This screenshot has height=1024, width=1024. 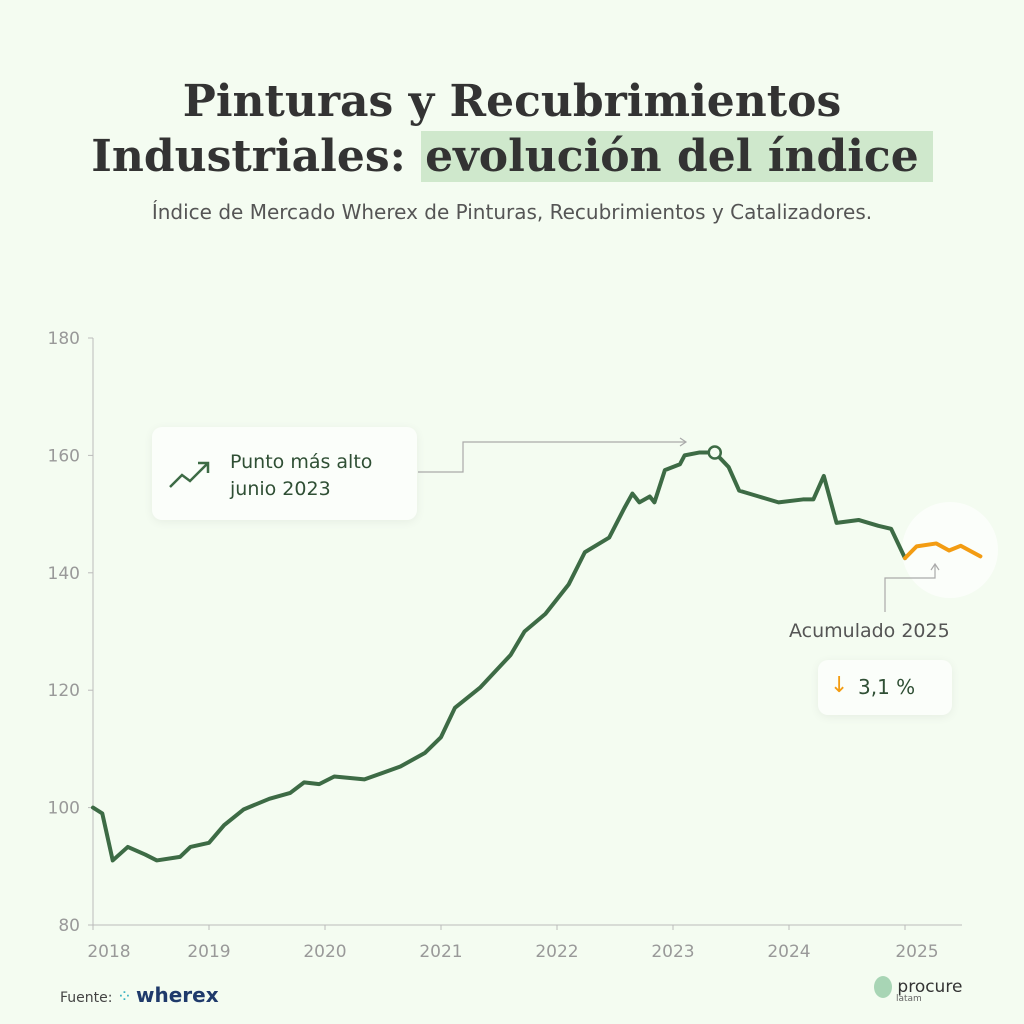 What do you see at coordinates (301, 462) in the screenshot?
I see `peak-label: Punto más alto` at bounding box center [301, 462].